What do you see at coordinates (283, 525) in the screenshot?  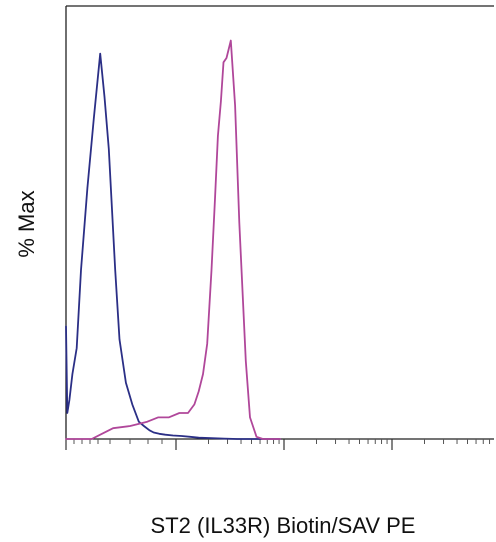 I see `x-axis-title: ST2 (IL33R) Biotin/SAV PE` at bounding box center [283, 525].